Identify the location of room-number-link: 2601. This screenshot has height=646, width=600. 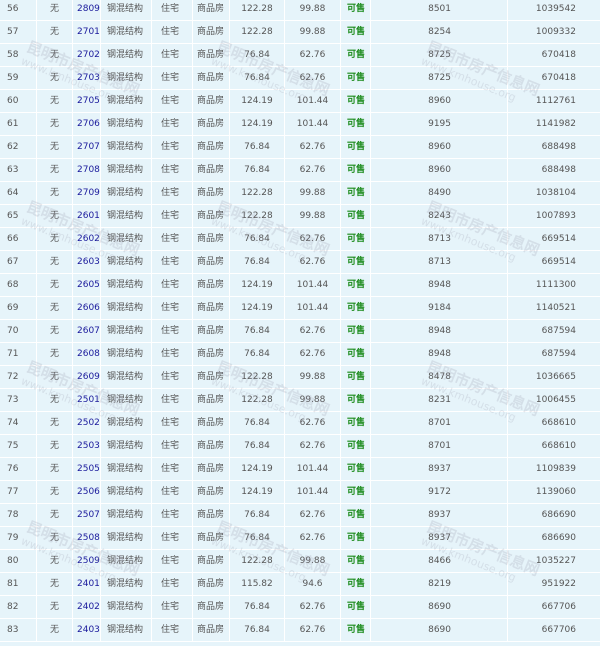
(87, 216).